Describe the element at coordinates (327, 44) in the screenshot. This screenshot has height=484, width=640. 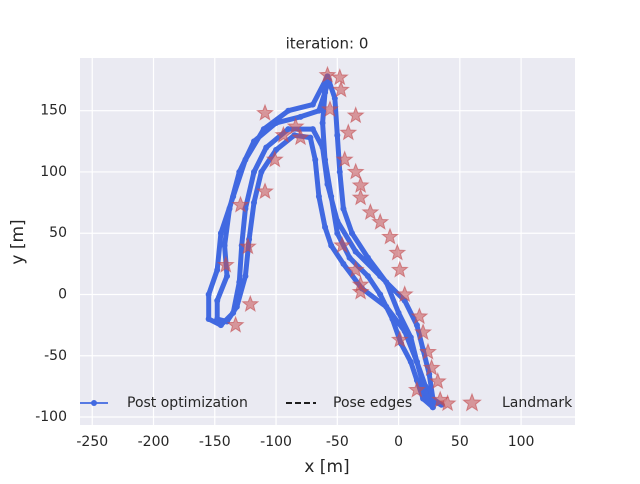
I see `chart-title: iteration: 0` at that location.